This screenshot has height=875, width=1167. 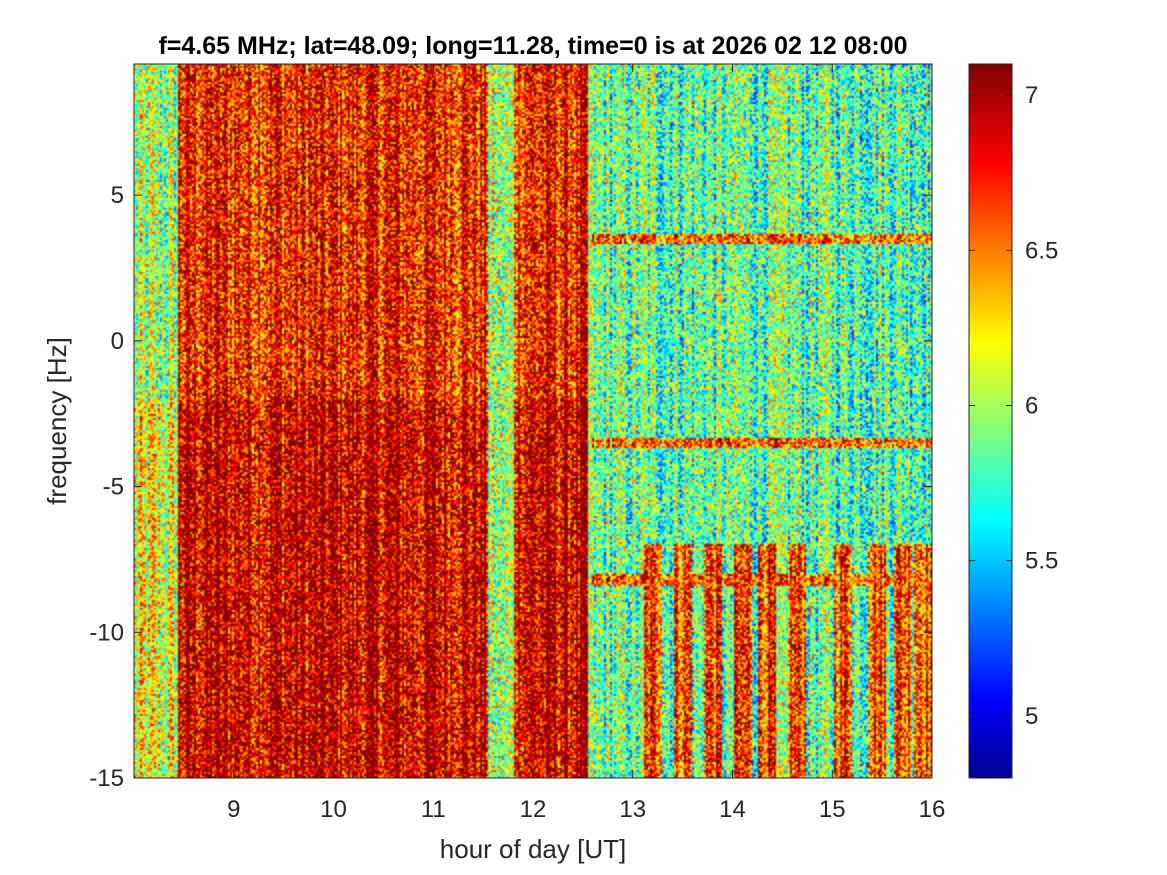 What do you see at coordinates (732, 809) in the screenshot?
I see `x-tick-label: 14` at bounding box center [732, 809].